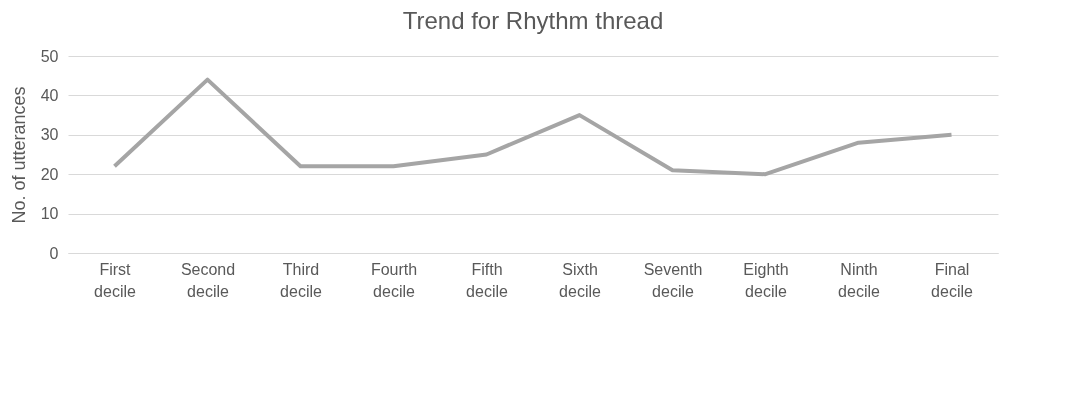 This screenshot has width=1078, height=414. I want to click on y-tick-label: 30, so click(49, 135).